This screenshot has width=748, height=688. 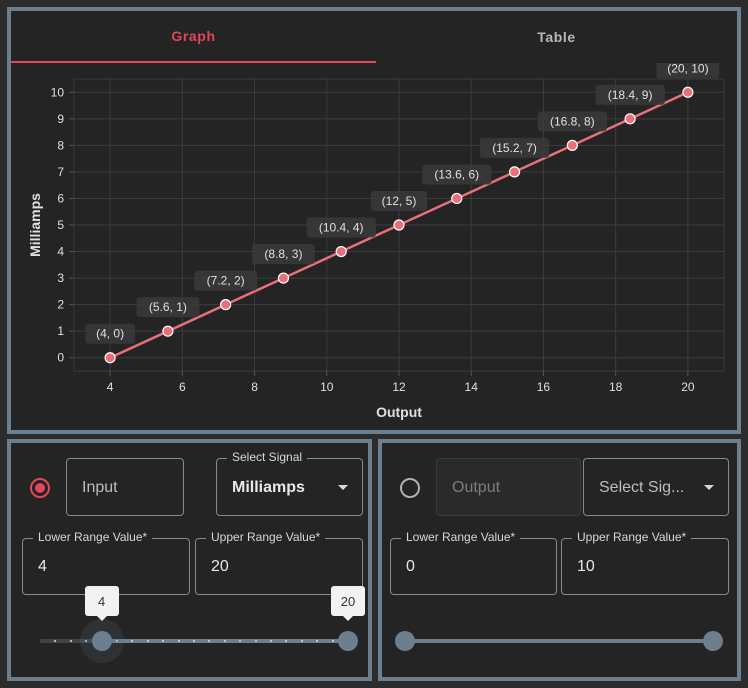 What do you see at coordinates (58, 92) in the screenshot?
I see `y-tick-label: 10` at bounding box center [58, 92].